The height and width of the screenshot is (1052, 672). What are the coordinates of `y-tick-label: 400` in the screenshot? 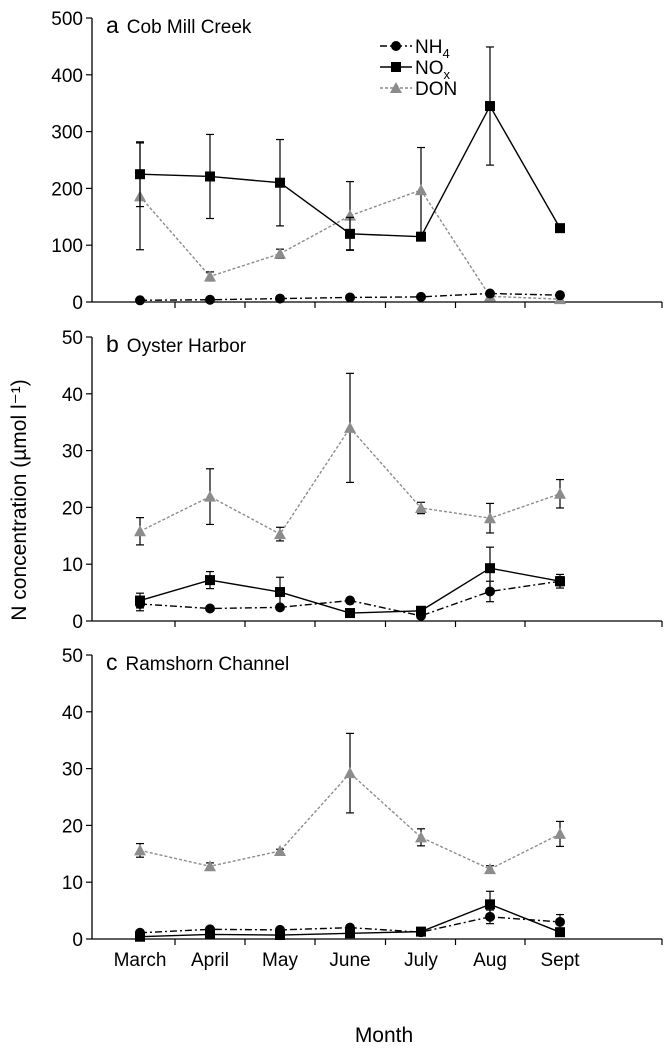 It's located at (67, 76).